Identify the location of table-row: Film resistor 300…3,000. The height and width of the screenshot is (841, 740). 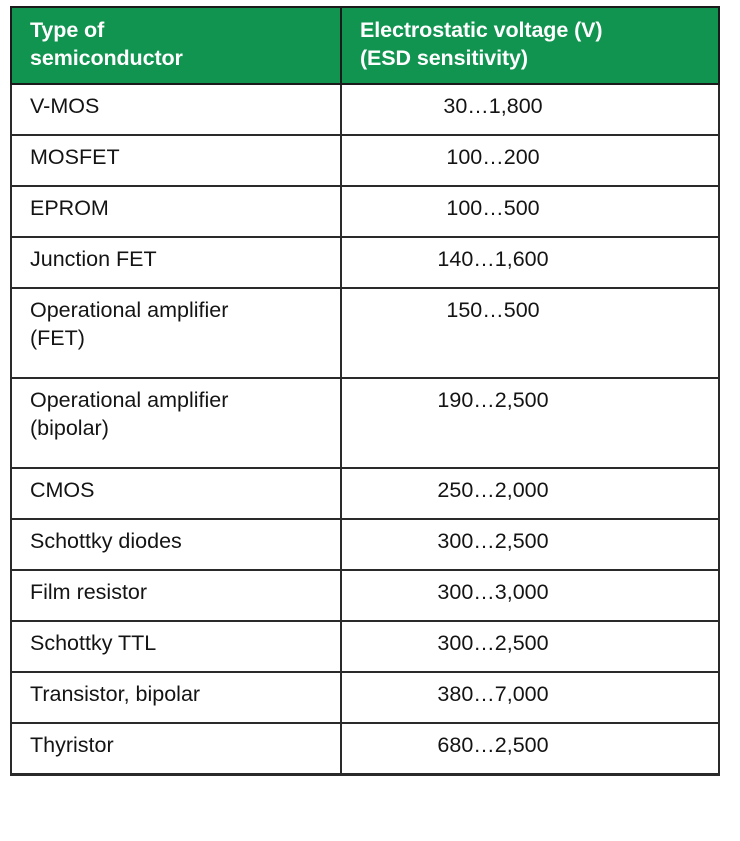
(365, 596).